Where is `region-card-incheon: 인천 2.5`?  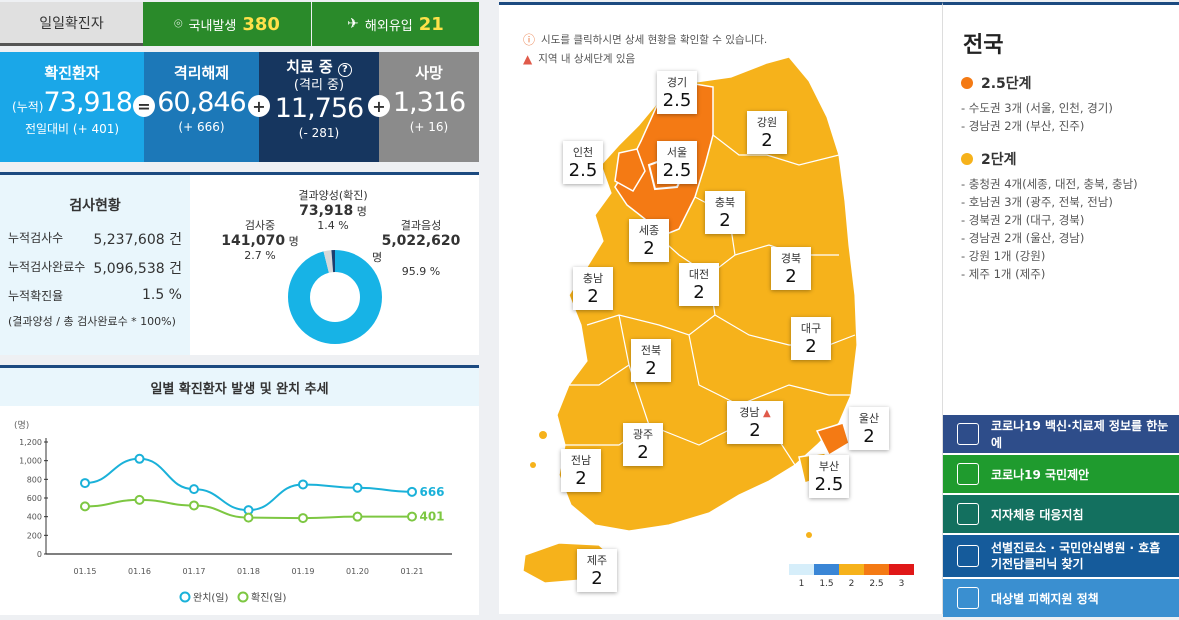 region-card-incheon: 인천 2.5 is located at coordinates (583, 162).